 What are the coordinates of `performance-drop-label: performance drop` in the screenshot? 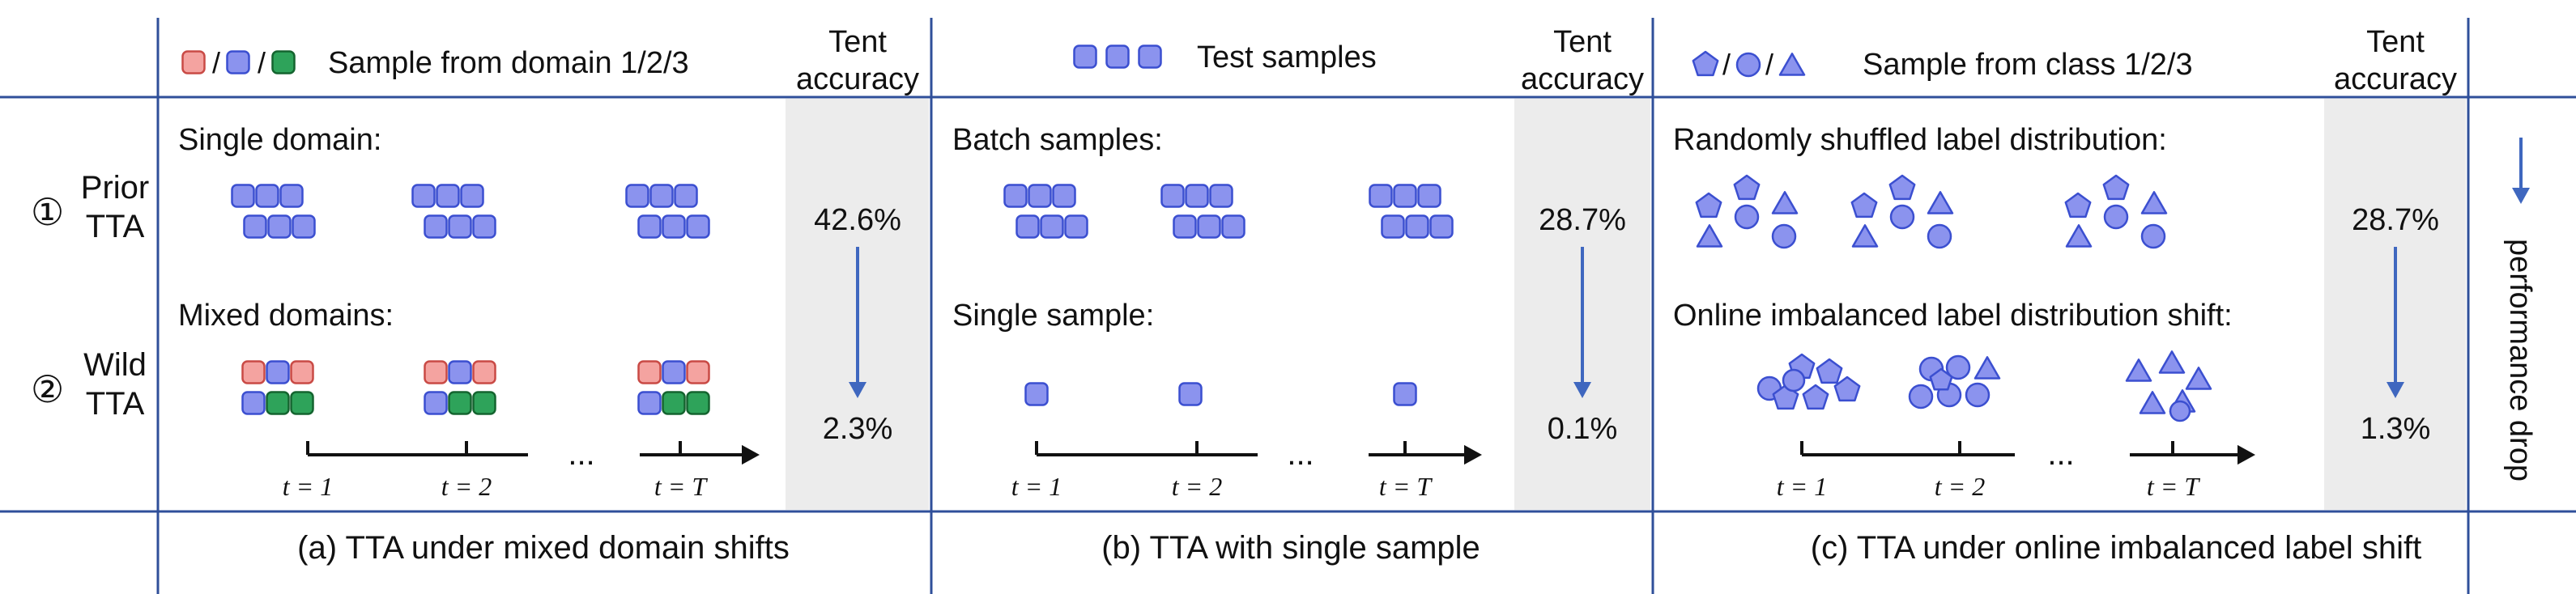 It's located at (2520, 360).